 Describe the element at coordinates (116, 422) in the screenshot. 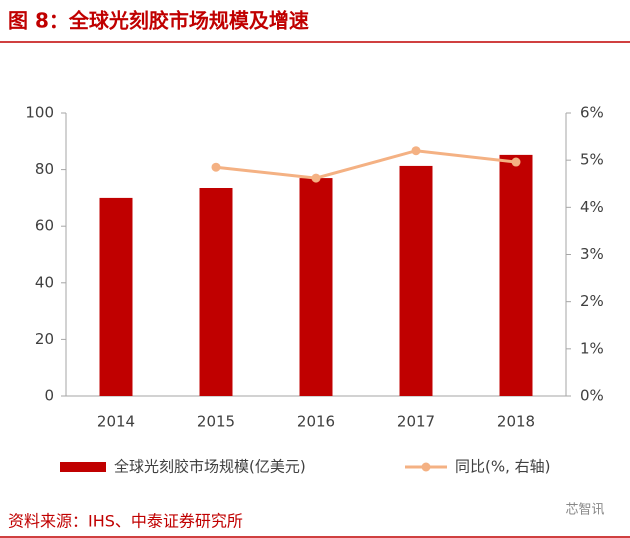

I see `x-tick-label: 2014` at that location.